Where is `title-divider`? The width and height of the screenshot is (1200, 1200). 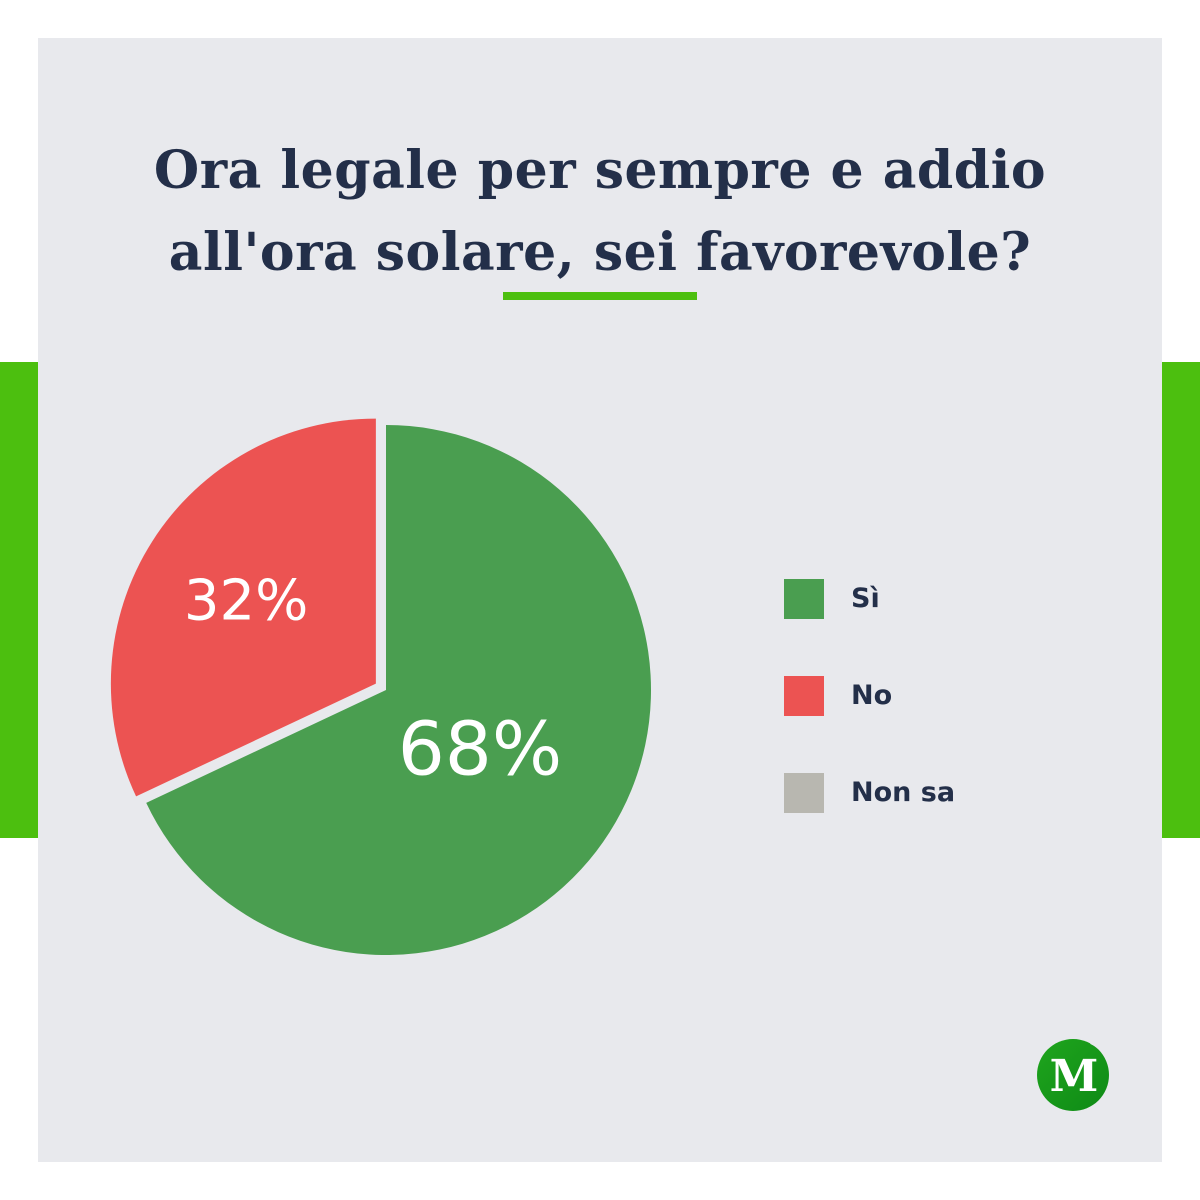 title-divider is located at coordinates (600, 296).